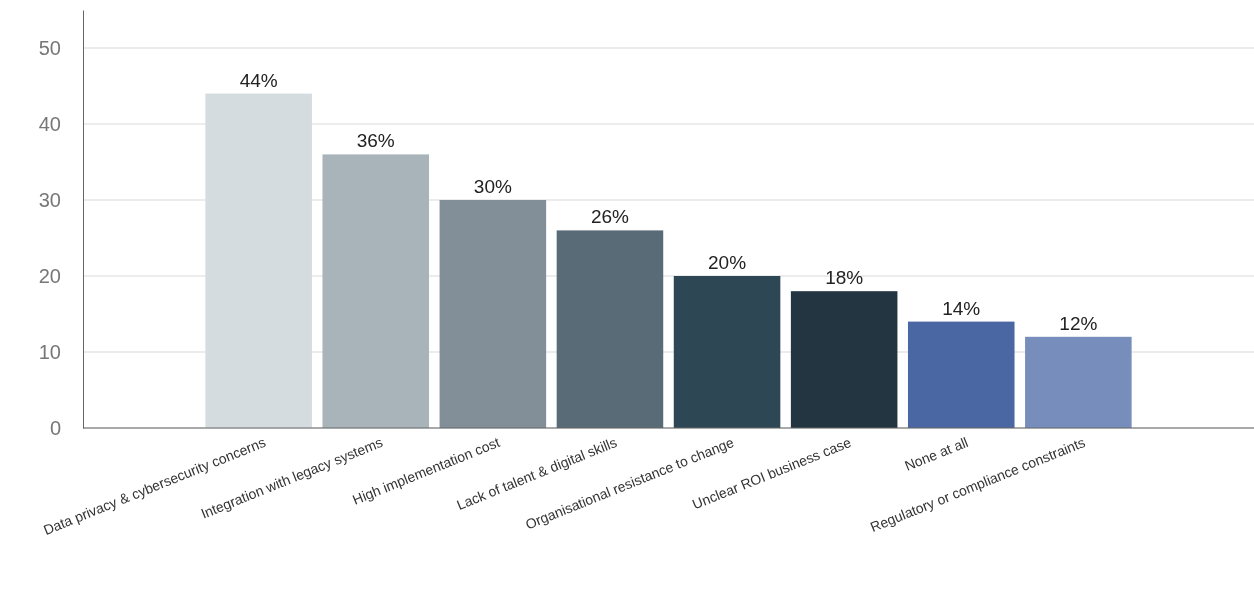  What do you see at coordinates (1078, 323) in the screenshot?
I see `data-label: 12%` at bounding box center [1078, 323].